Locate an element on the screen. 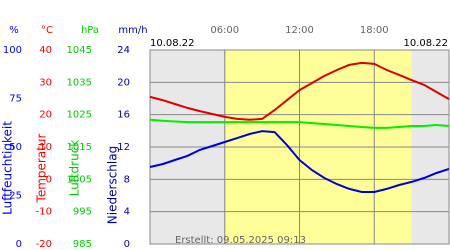  y-tick-label: 10 is located at coordinates (45, 147).